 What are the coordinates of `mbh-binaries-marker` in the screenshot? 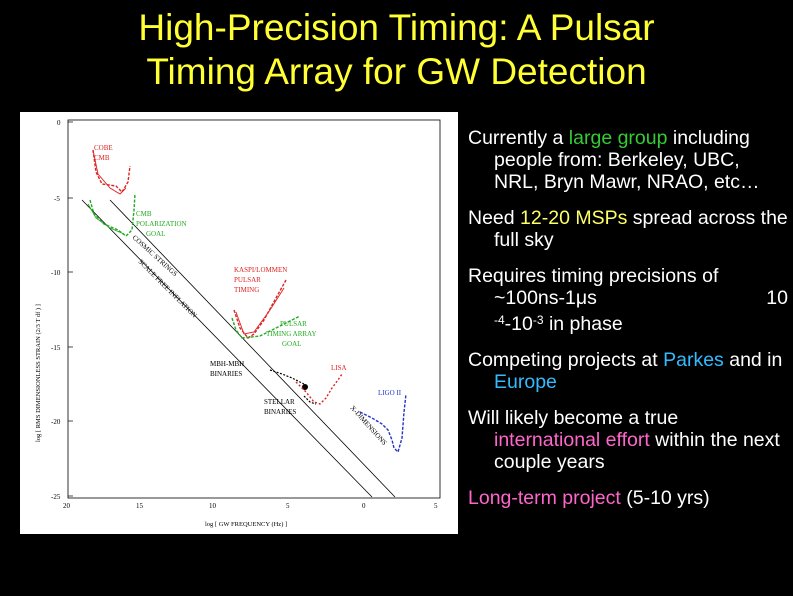 It's located at (305, 387).